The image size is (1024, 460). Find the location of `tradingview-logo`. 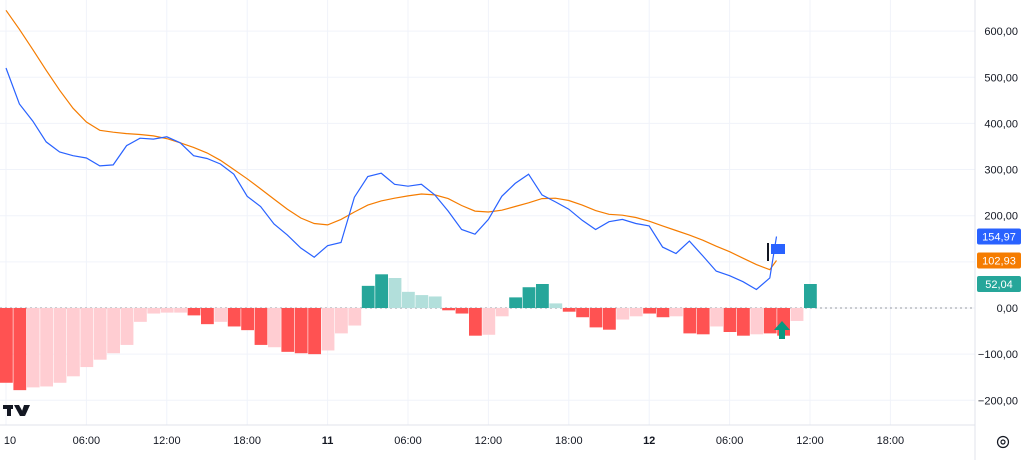

tradingview-logo is located at coordinates (16, 410).